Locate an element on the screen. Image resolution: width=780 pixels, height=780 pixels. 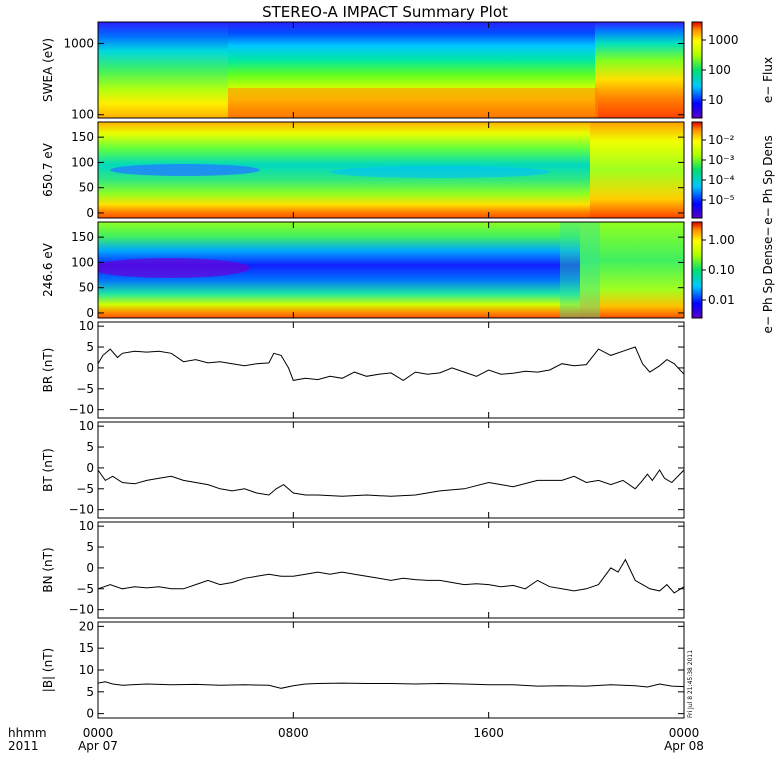
colorbar-tick-label: 100 is located at coordinates (719, 70).